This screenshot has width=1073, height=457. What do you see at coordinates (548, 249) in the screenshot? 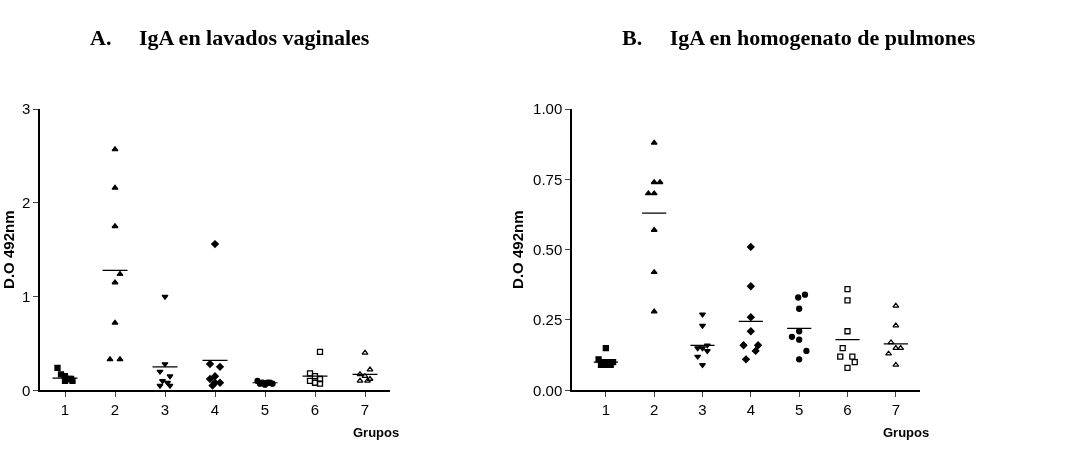
I see `y-tick-label: 0.50` at bounding box center [548, 249].